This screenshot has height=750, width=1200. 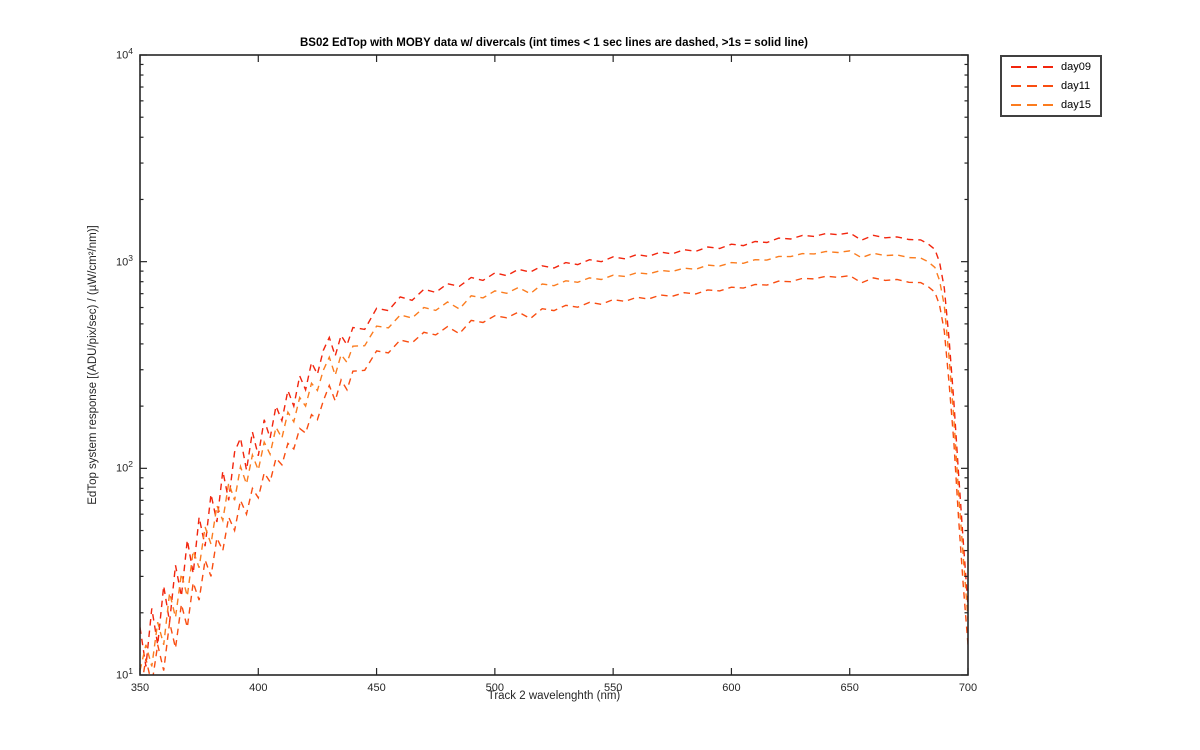 I want to click on x-tick-label: 400, so click(x=258, y=688).